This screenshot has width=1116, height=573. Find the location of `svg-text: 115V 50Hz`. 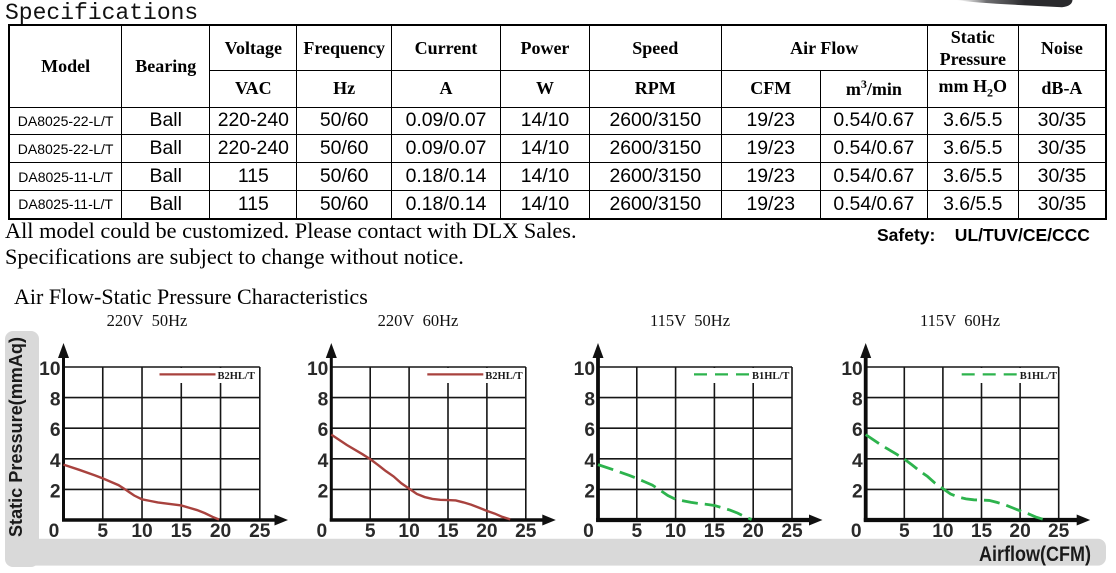

svg-text: 115V 50Hz is located at coordinates (690, 320).